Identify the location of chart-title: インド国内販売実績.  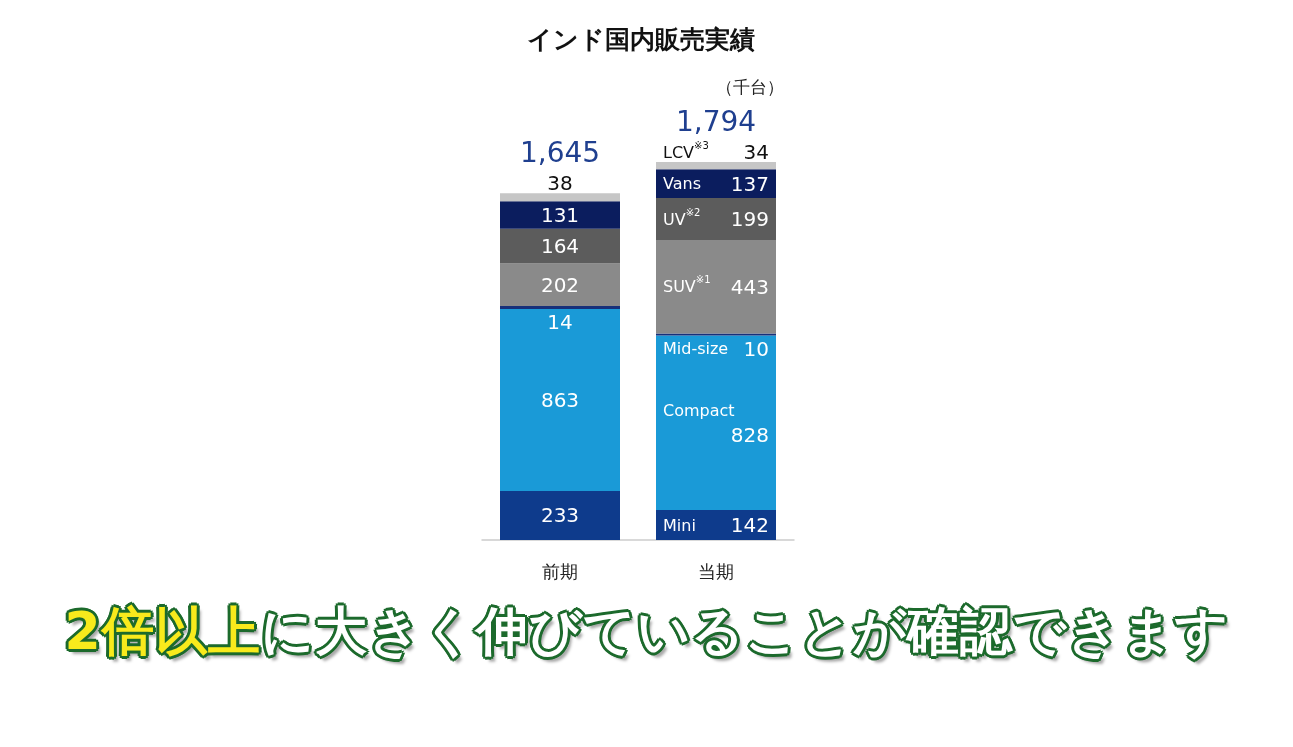
(641, 39).